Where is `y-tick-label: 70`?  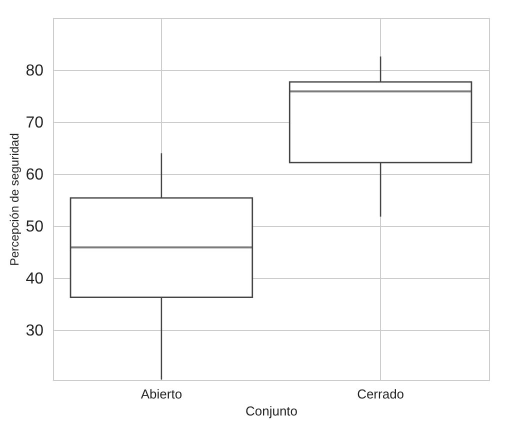
y-tick-label: 70 is located at coordinates (35, 123).